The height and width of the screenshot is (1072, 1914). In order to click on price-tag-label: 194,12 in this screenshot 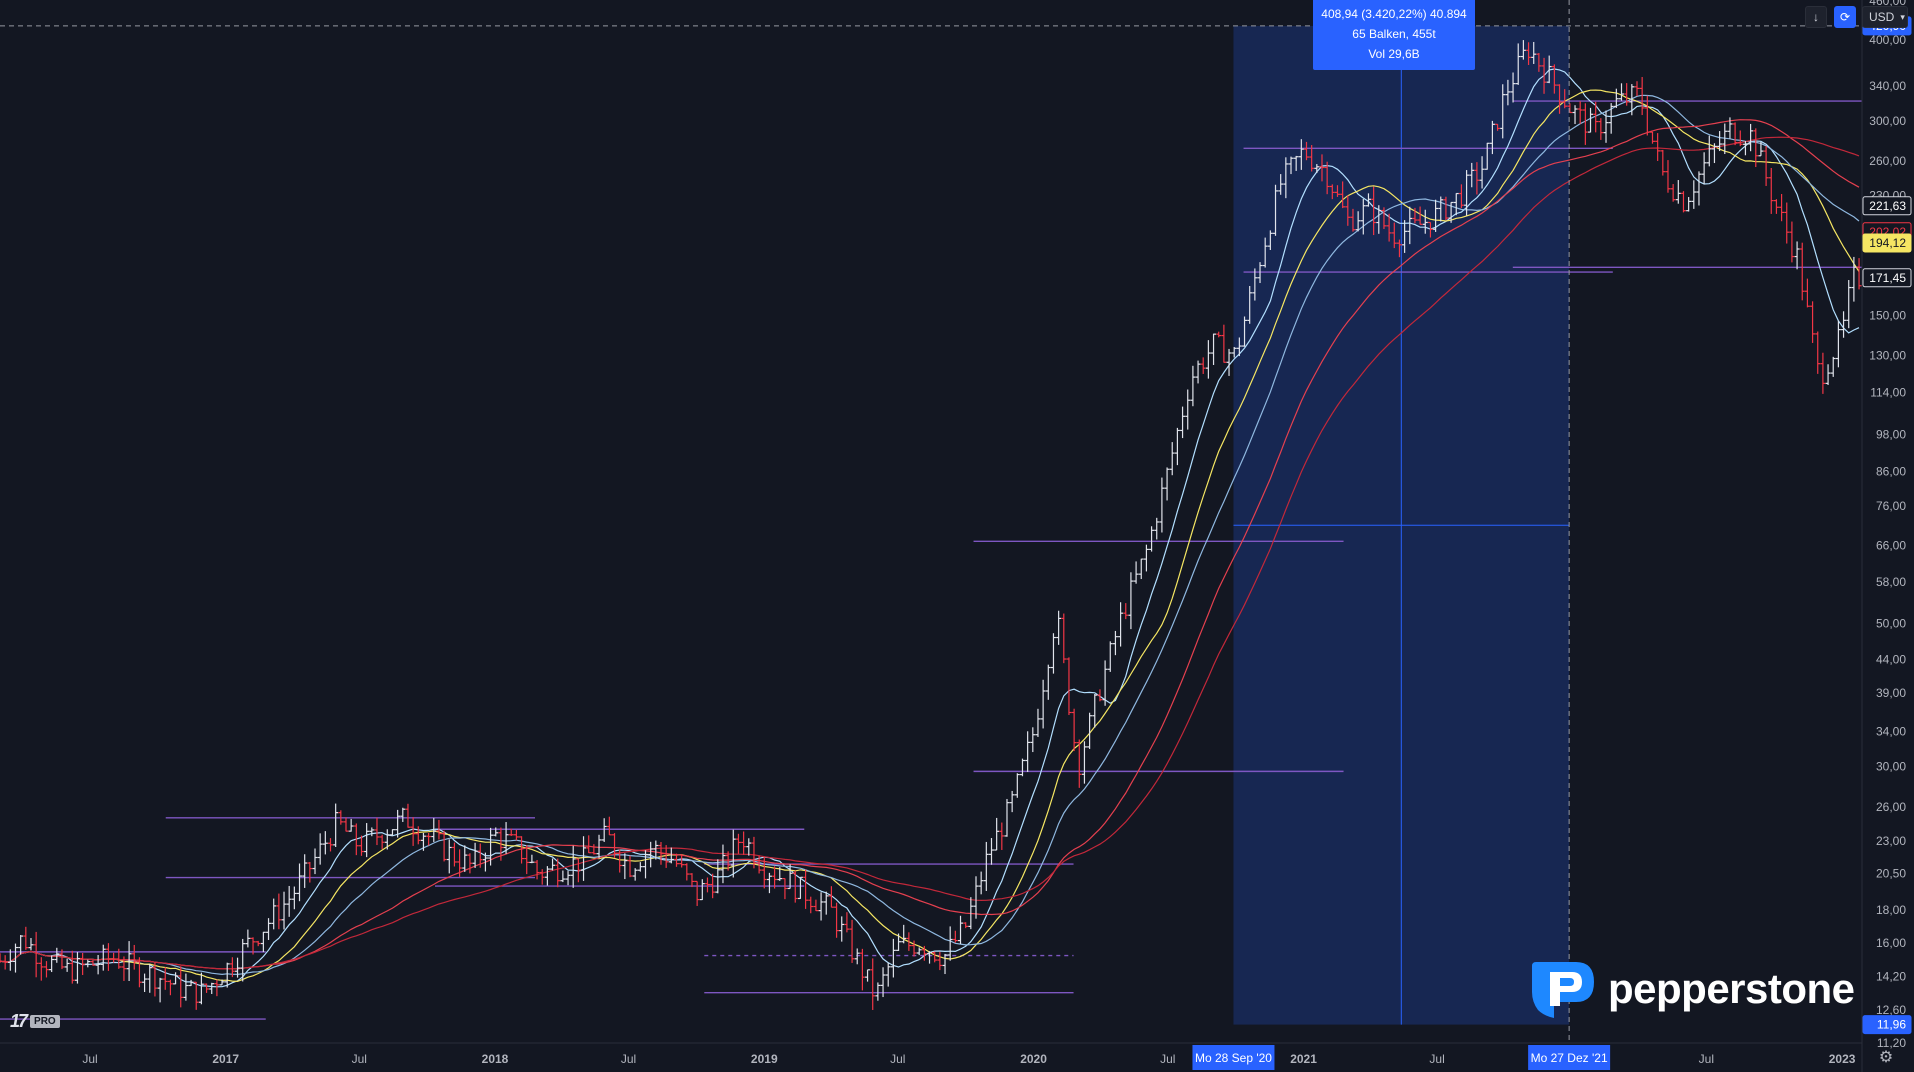, I will do `click(1887, 243)`.